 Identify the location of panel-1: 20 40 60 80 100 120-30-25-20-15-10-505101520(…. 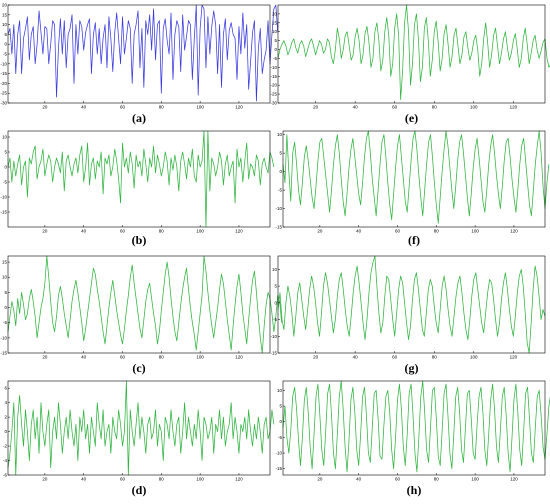
(139, 64).